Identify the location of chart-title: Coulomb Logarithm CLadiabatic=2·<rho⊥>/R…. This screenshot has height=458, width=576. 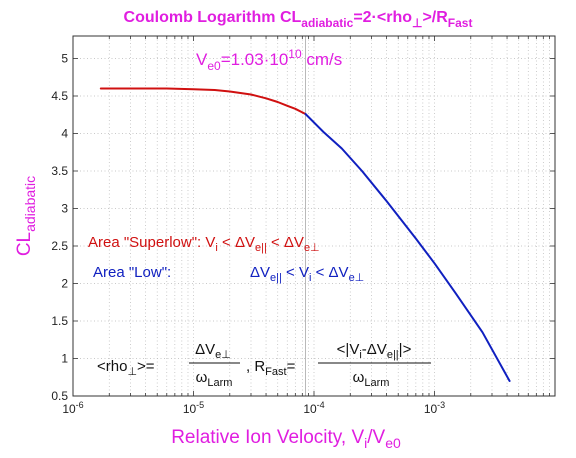
(298, 19).